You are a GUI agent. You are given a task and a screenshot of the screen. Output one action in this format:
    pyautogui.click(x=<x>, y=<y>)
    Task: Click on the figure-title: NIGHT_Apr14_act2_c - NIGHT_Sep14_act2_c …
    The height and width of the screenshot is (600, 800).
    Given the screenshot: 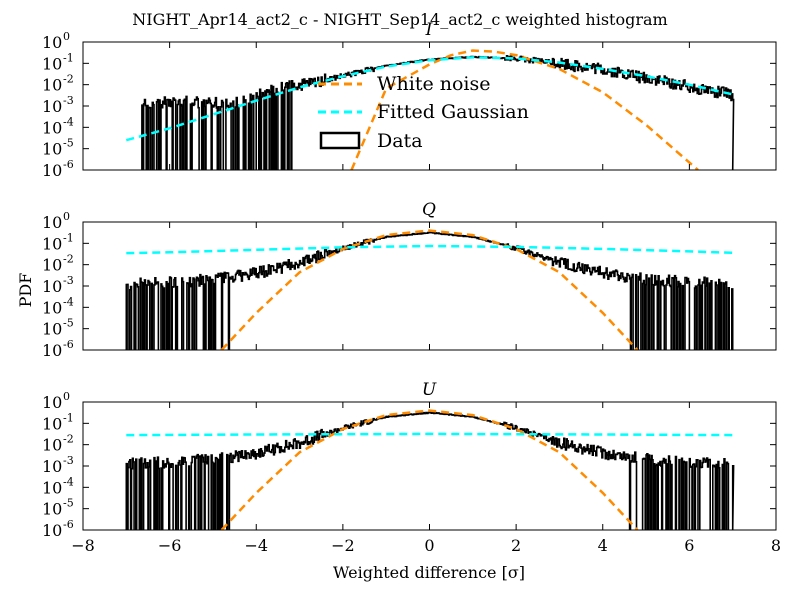 What is the action you would take?
    pyautogui.click(x=399, y=19)
    